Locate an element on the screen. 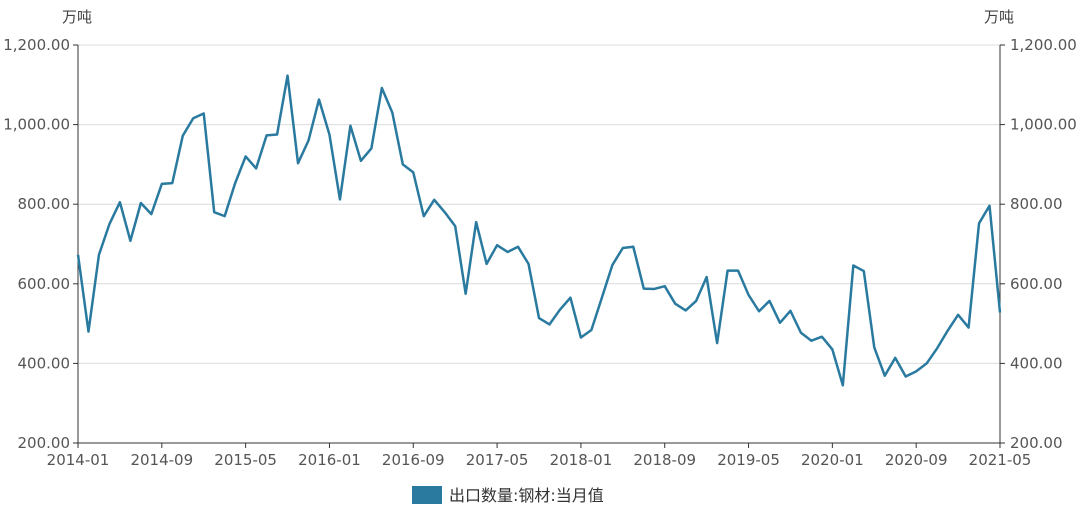  x-tick-label: 2015-05 is located at coordinates (245, 460).